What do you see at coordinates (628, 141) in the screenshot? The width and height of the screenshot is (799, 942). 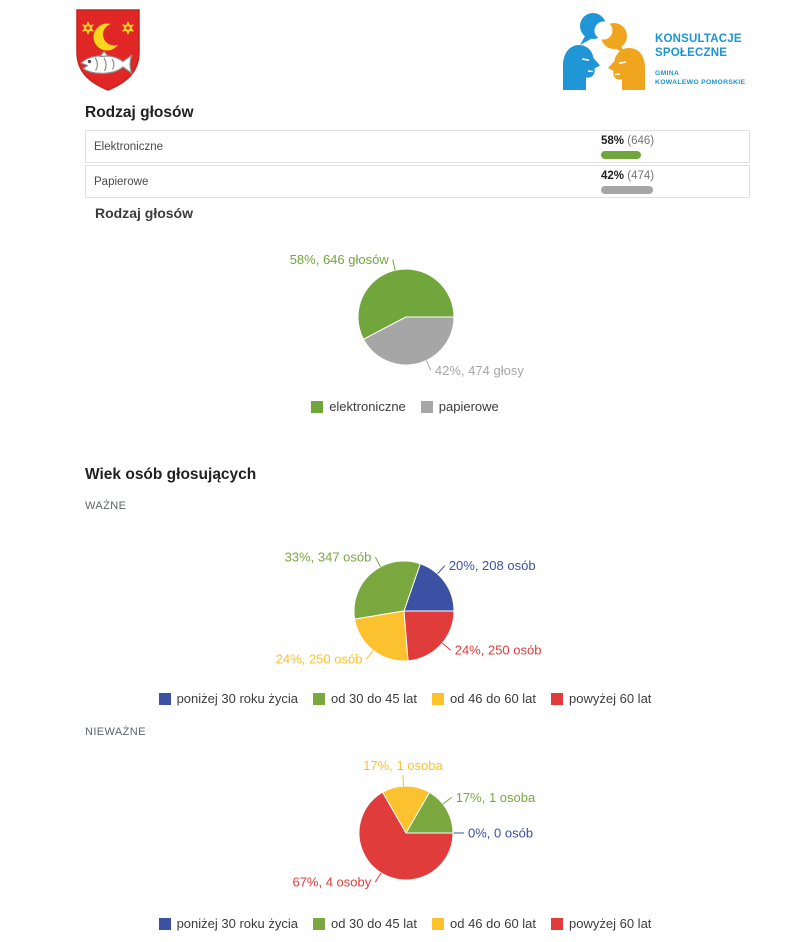 I see `row-percent: 58% (646)` at bounding box center [628, 141].